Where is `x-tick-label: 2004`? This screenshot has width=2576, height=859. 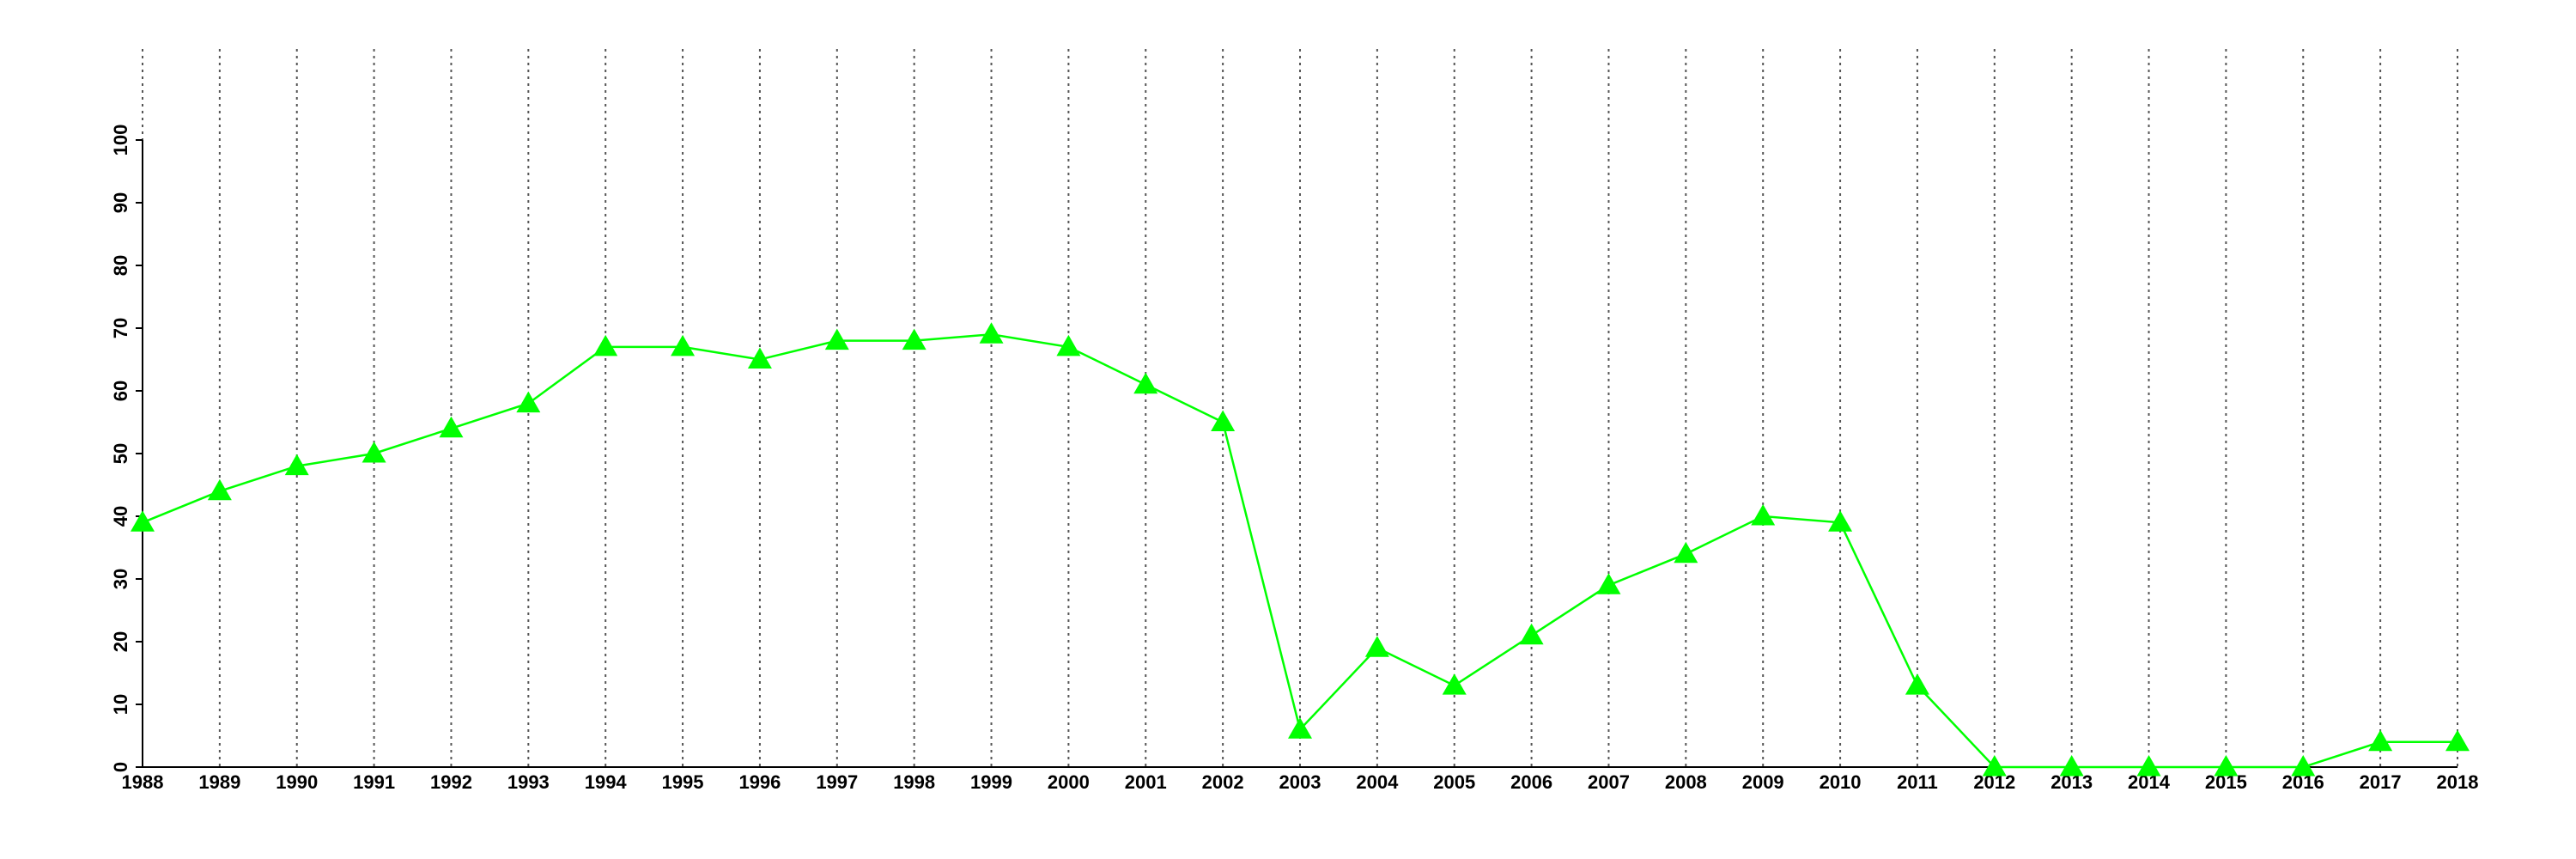 x-tick-label: 2004 is located at coordinates (1378, 782).